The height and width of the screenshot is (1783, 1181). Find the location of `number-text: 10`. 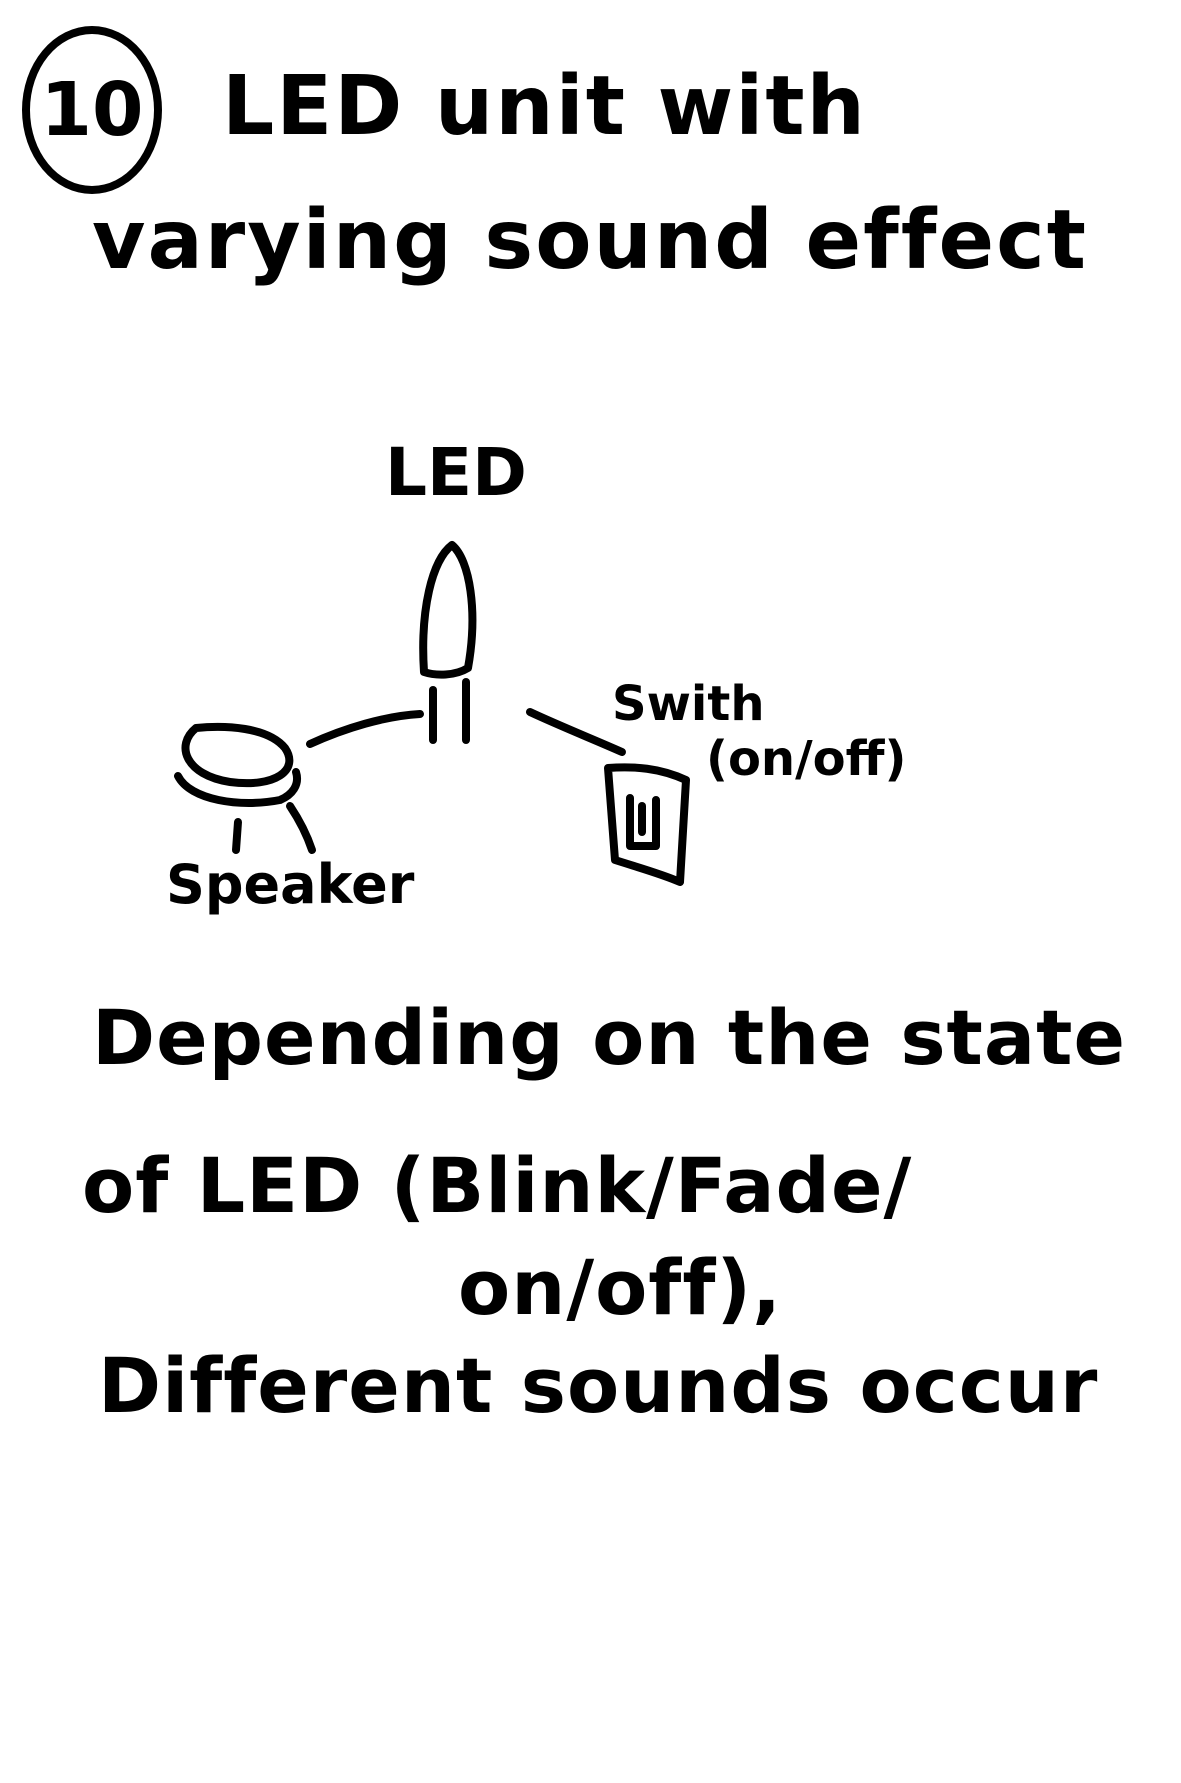

number-text: 10 is located at coordinates (92, 110).